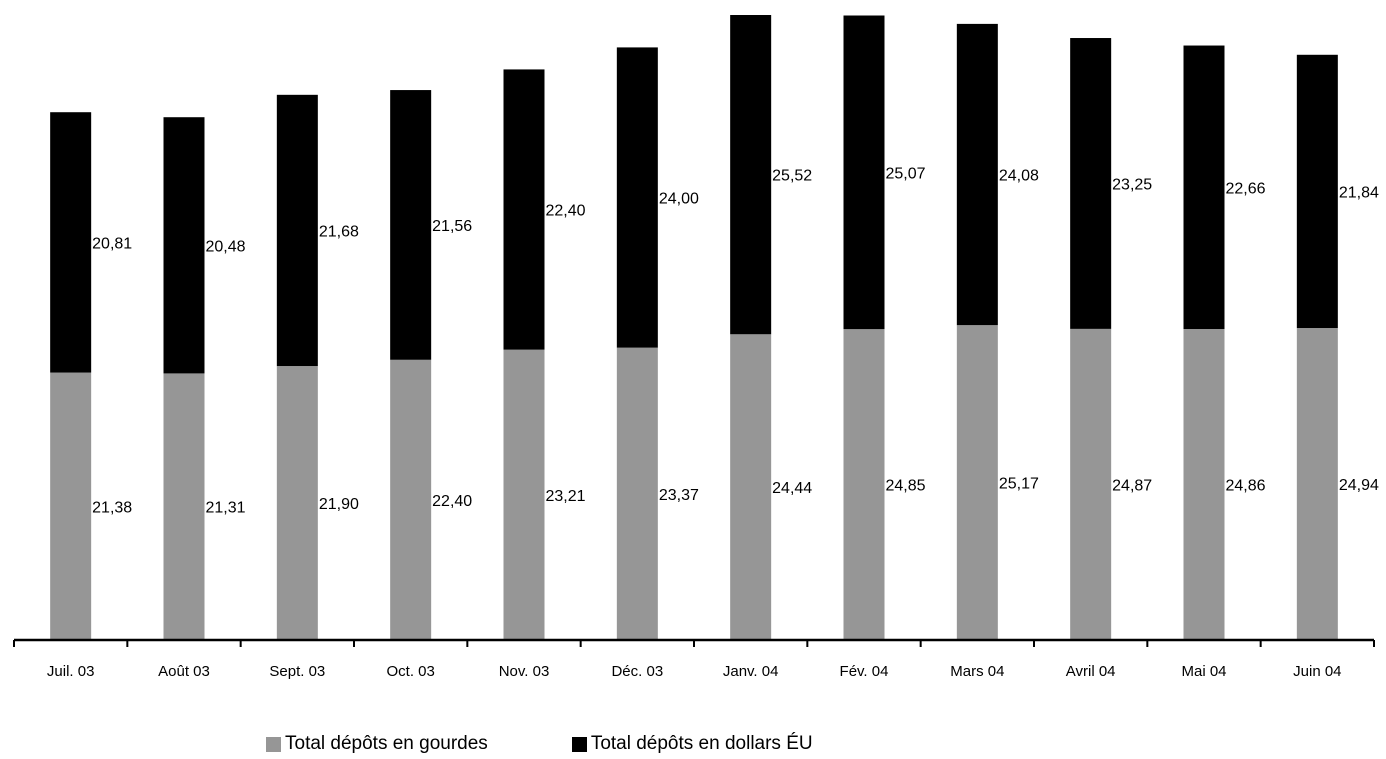 The height and width of the screenshot is (759, 1386). Describe the element at coordinates (792, 176) in the screenshot. I see `data-label-dollars: 25,52` at that location.